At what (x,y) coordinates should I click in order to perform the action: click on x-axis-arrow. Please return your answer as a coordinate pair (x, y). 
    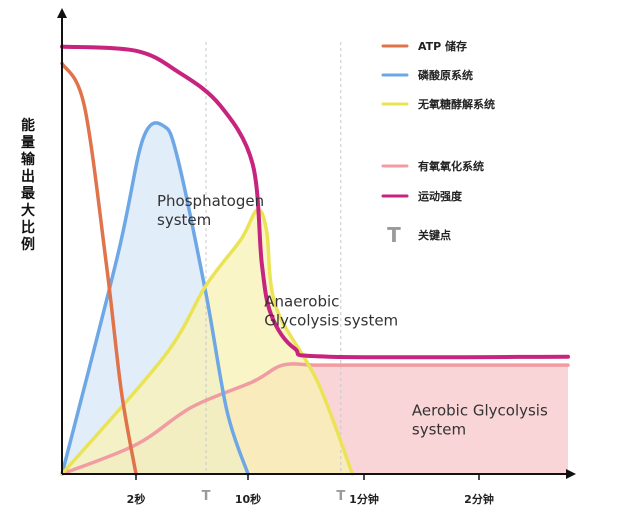
    Looking at the image, I should click on (571, 474).